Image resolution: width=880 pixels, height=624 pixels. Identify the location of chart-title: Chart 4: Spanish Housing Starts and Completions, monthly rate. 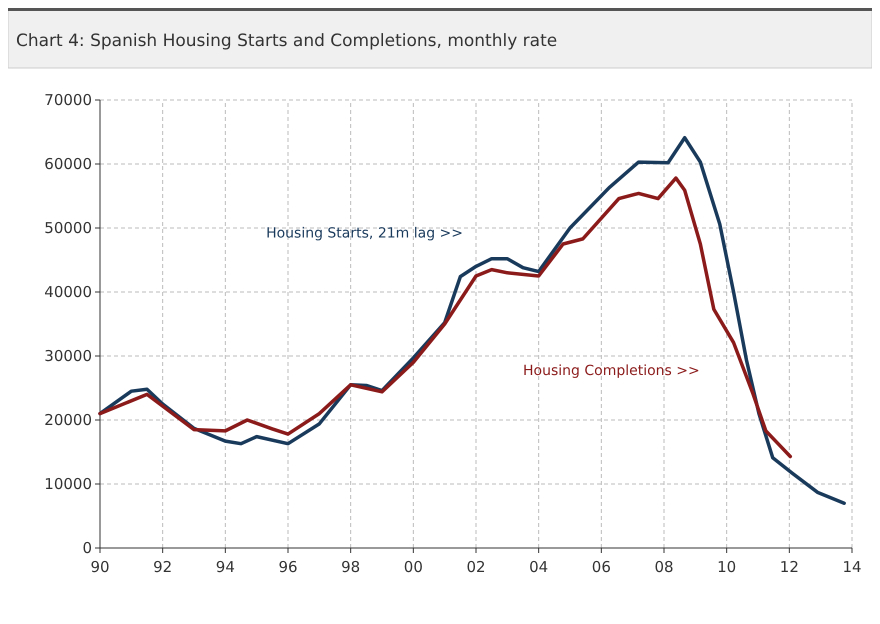
(287, 41).